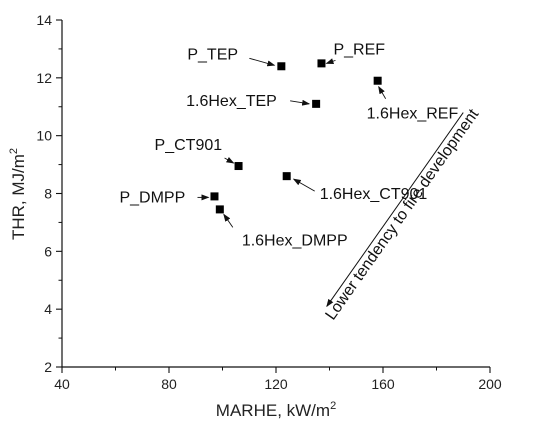 This screenshot has height=432, width=550. Describe the element at coordinates (48, 367) in the screenshot. I see `y-tick-label: 2` at that location.